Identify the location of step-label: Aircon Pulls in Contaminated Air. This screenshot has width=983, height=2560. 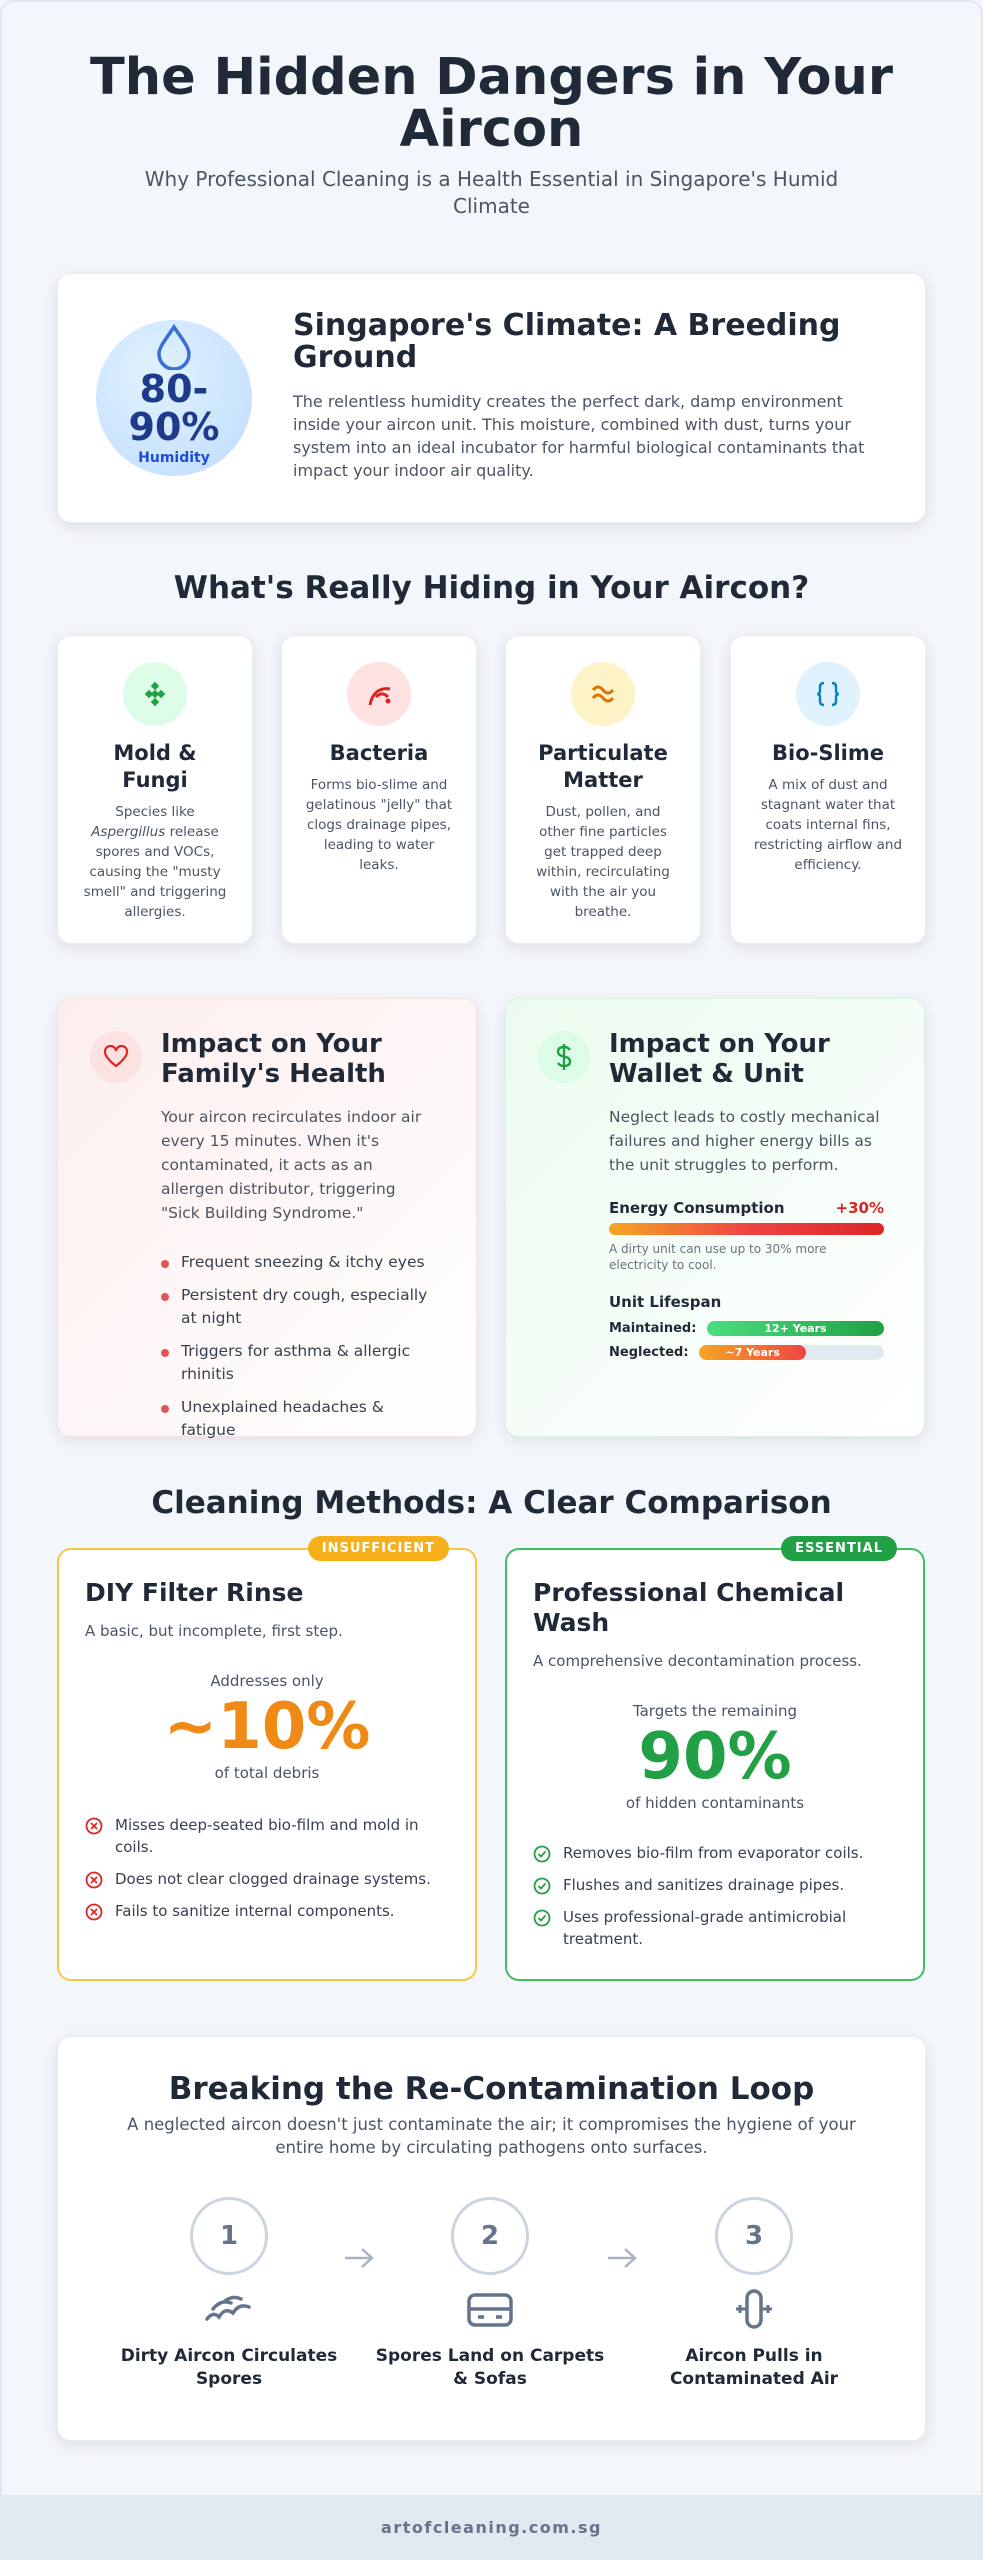
(754, 2367).